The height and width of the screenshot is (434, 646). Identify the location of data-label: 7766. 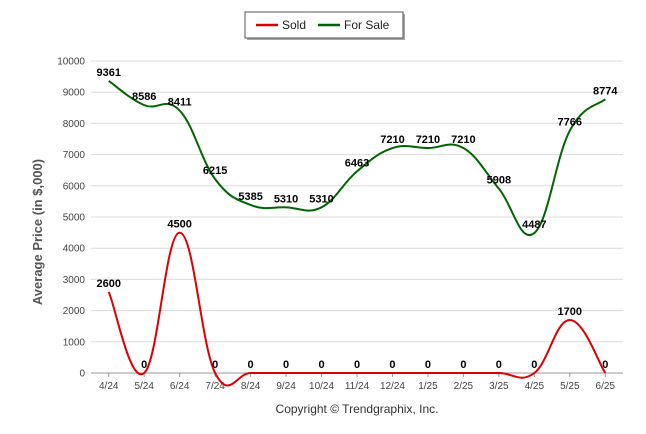
(570, 123).